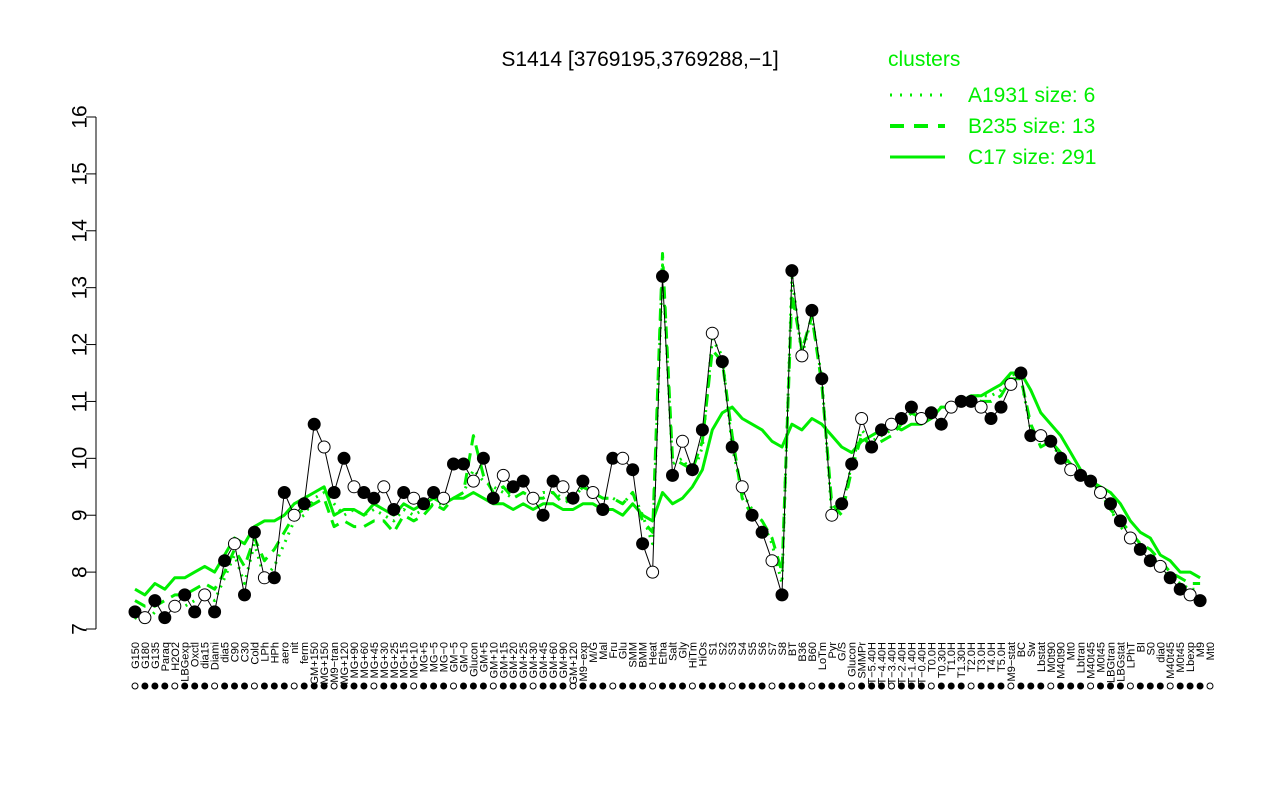 This screenshot has width=1280, height=800. I want to click on x-tick-label: S5, so click(753, 648).